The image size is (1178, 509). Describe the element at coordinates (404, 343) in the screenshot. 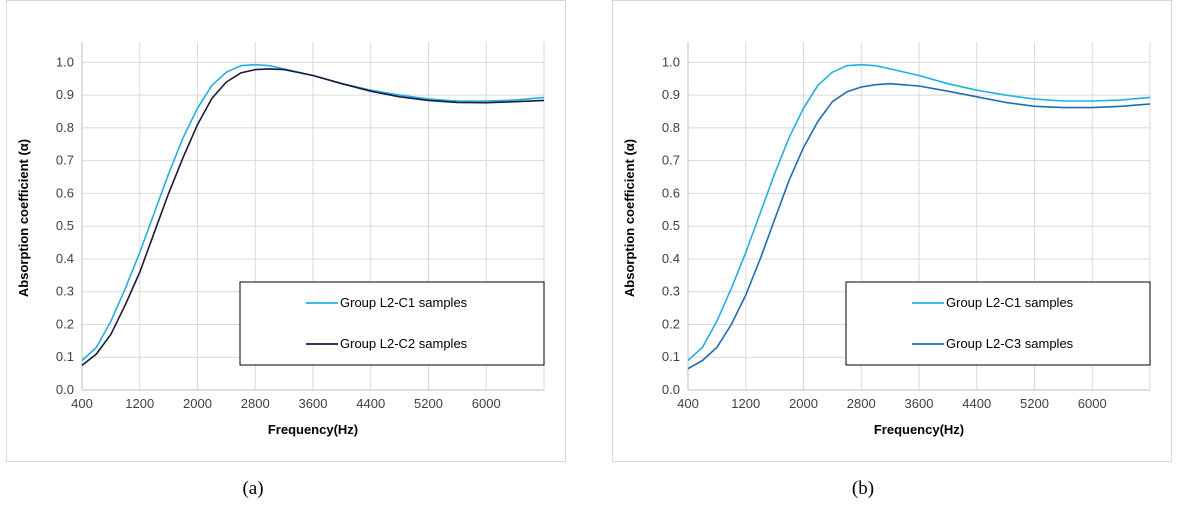

I see `legend-label: Group L2-C2 samples` at that location.